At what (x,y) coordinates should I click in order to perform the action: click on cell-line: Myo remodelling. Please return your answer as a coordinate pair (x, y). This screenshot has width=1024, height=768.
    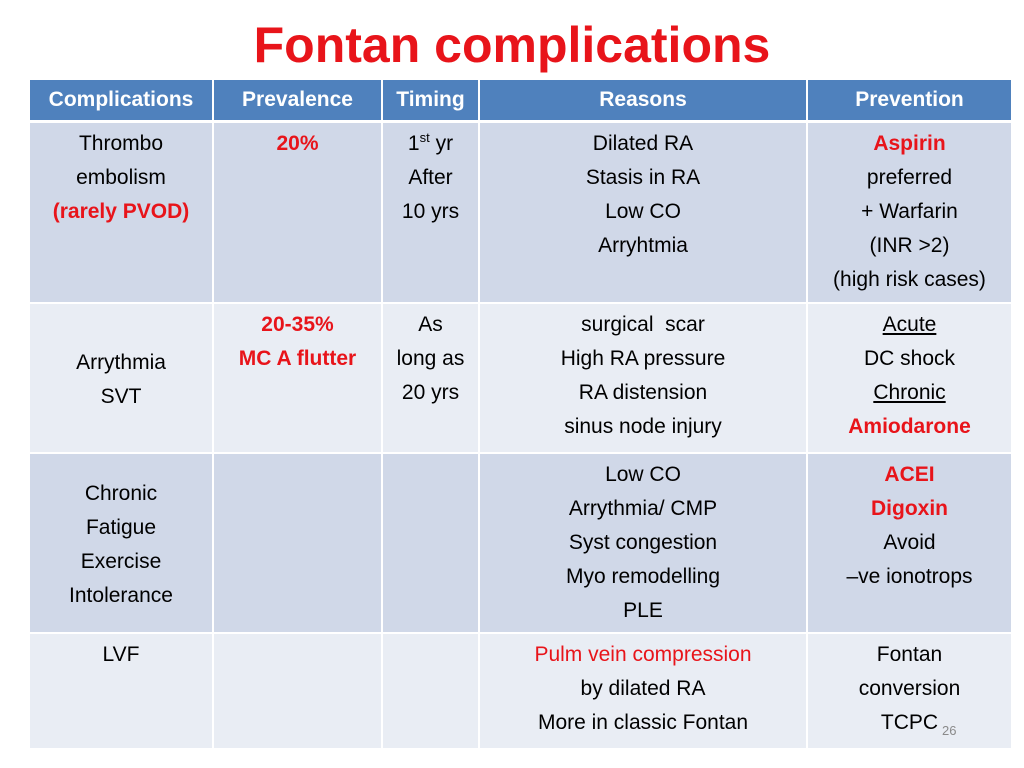
    Looking at the image, I should click on (643, 576).